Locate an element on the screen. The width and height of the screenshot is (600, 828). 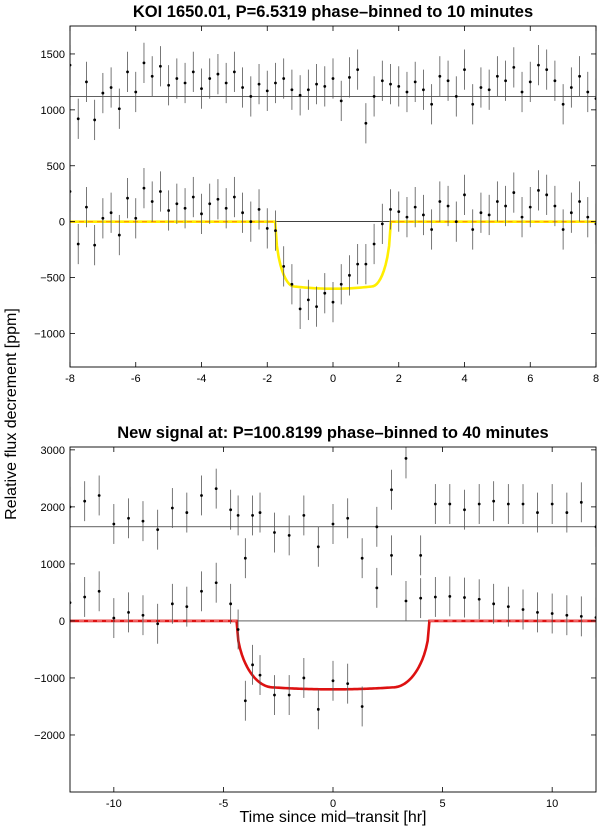
panel1-y-tick-label: 1000 is located at coordinates (53, 111).